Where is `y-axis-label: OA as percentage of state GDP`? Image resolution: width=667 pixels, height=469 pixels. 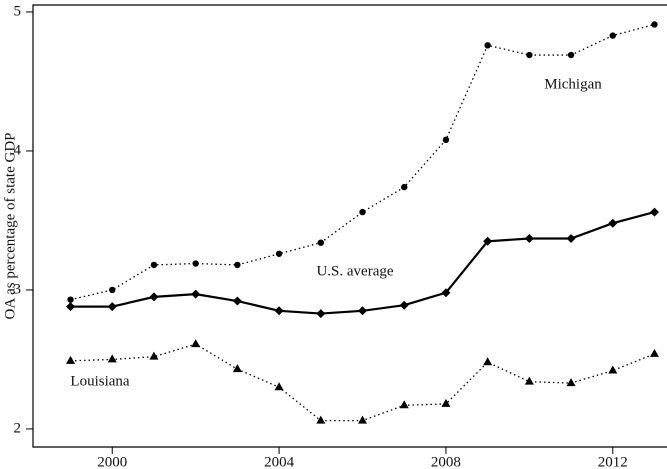 y-axis-label: OA as percentage of state GDP is located at coordinates (10, 225).